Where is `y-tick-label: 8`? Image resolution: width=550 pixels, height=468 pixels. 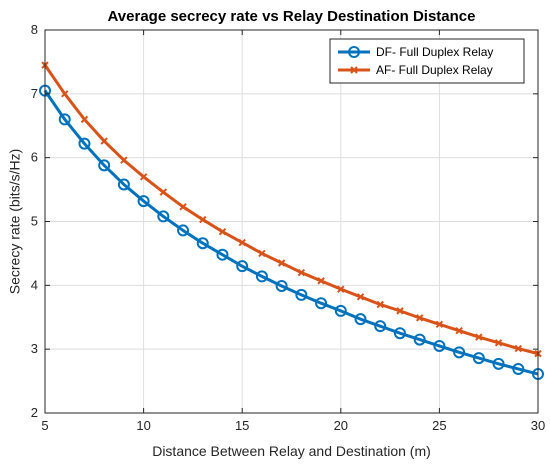 y-tick-label: 8 is located at coordinates (34, 29).